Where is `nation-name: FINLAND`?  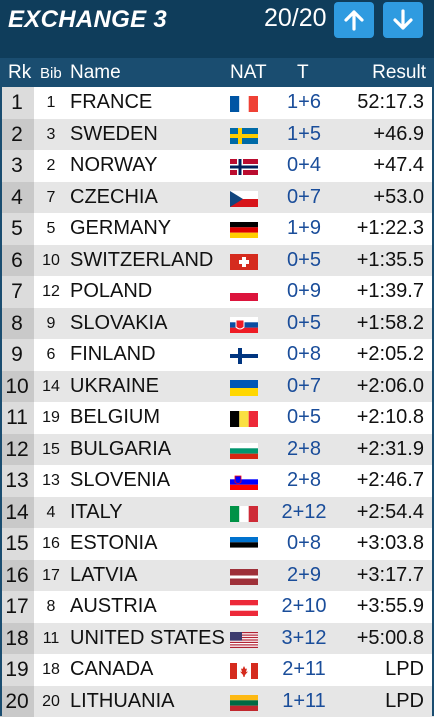
nation-name: FINLAND is located at coordinates (113, 355).